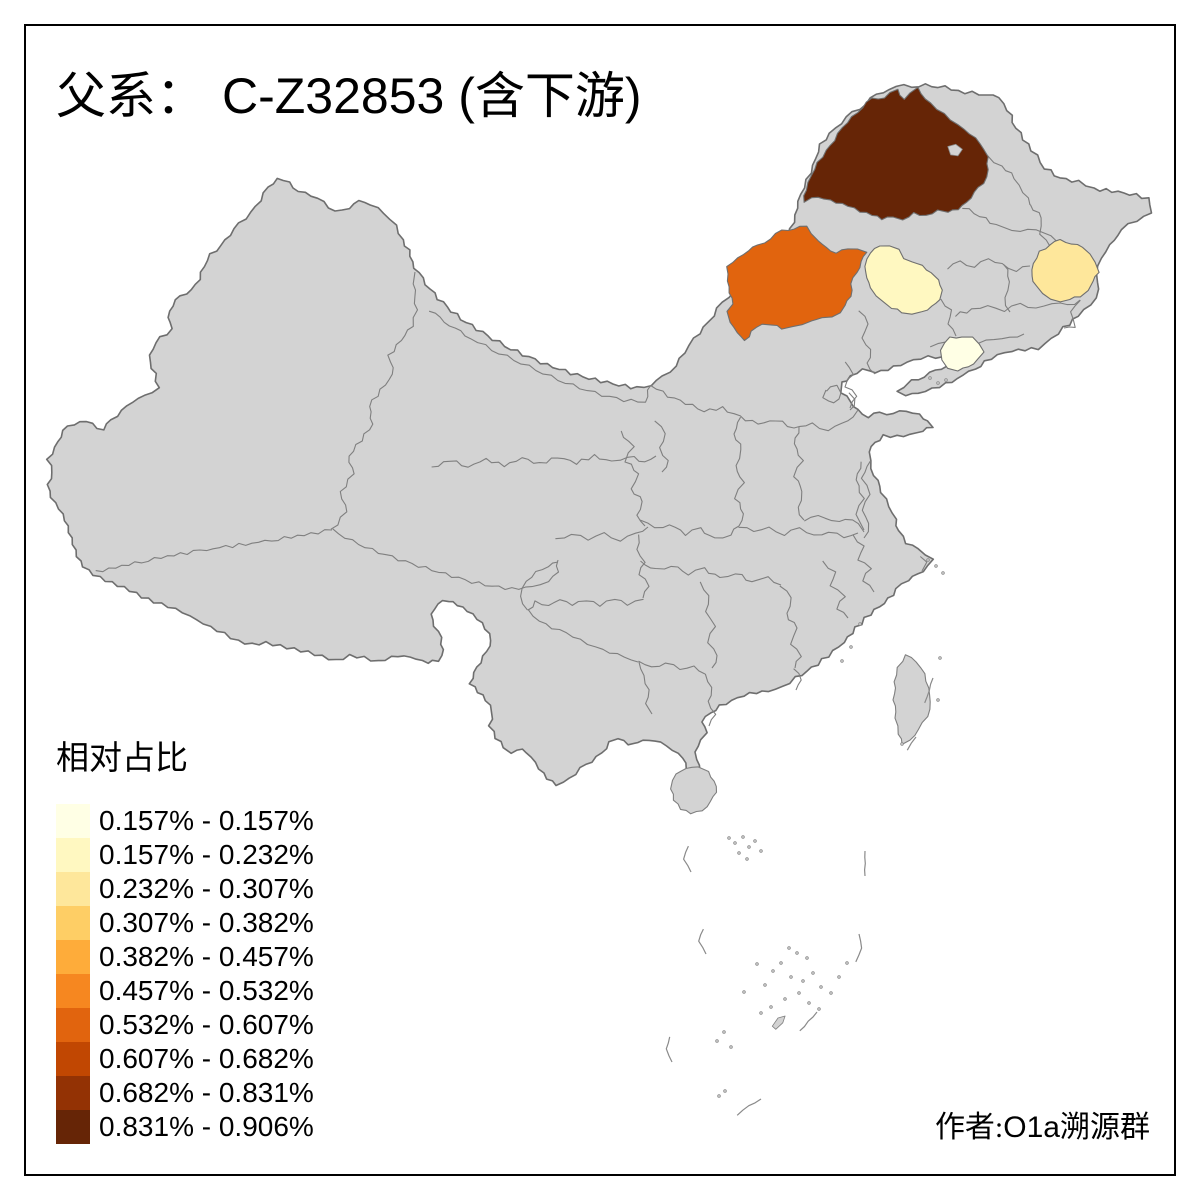 Image resolution: width=1200 pixels, height=1200 pixels. I want to click on legend-row: 0.532% - 0.607%, so click(185, 1025).